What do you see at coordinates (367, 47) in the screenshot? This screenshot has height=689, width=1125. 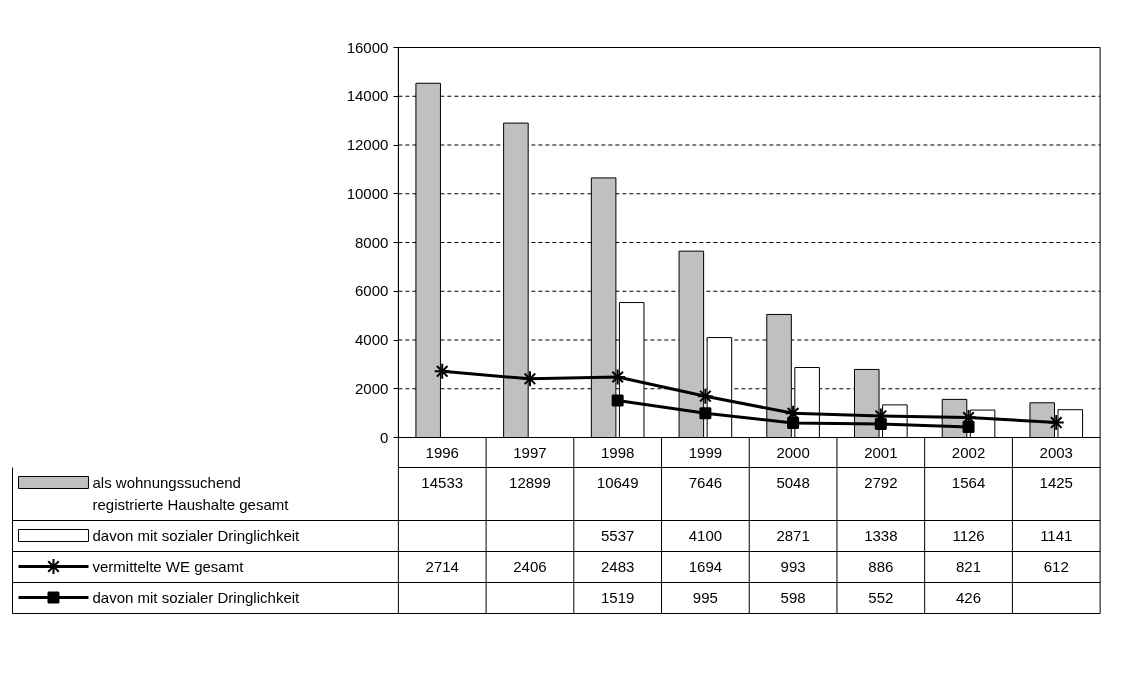 I see `y-tick-label: 16000` at bounding box center [367, 47].